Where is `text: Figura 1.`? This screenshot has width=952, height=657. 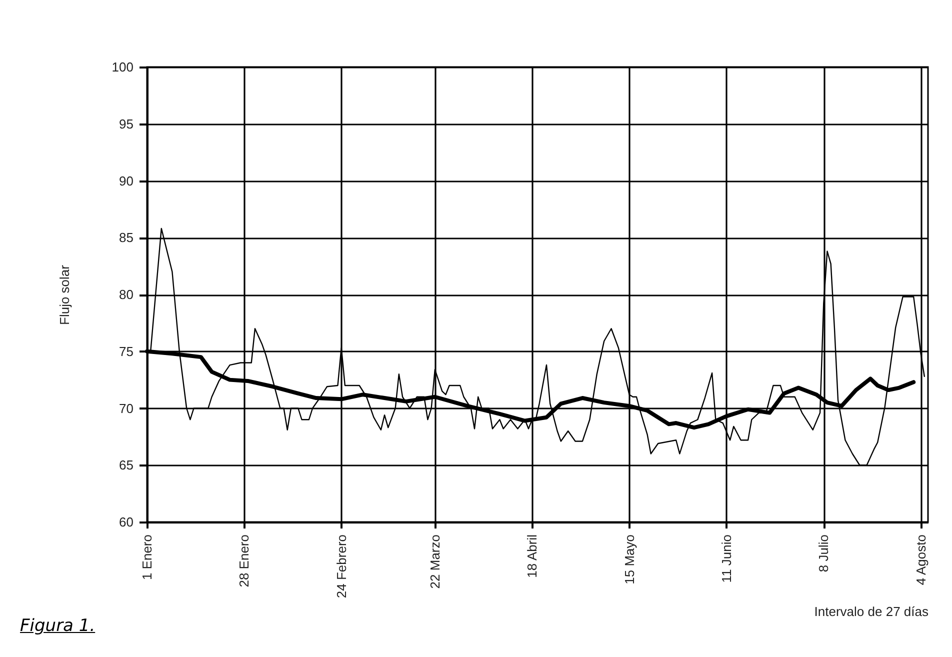
text: Figura 1. is located at coordinates (58, 626).